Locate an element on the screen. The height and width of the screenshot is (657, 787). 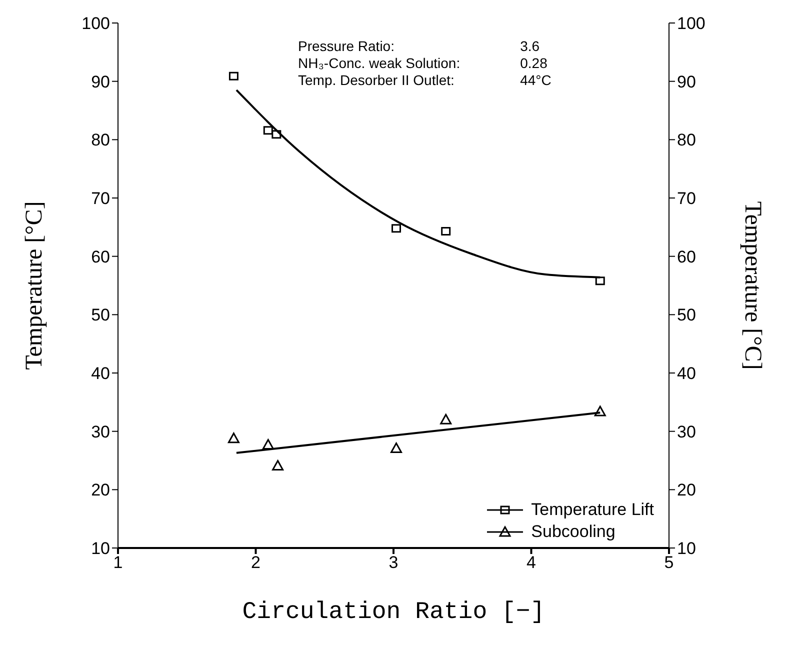
y-tick-label: 60 is located at coordinates (100, 256).